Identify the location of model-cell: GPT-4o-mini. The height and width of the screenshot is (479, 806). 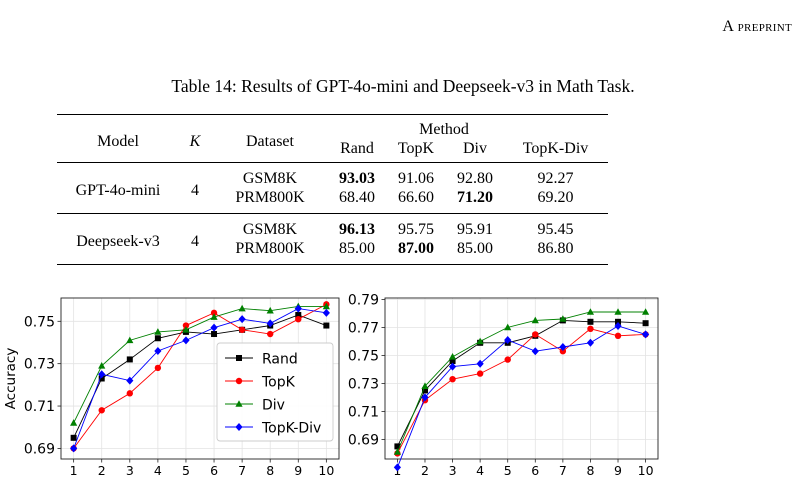
(118, 190).